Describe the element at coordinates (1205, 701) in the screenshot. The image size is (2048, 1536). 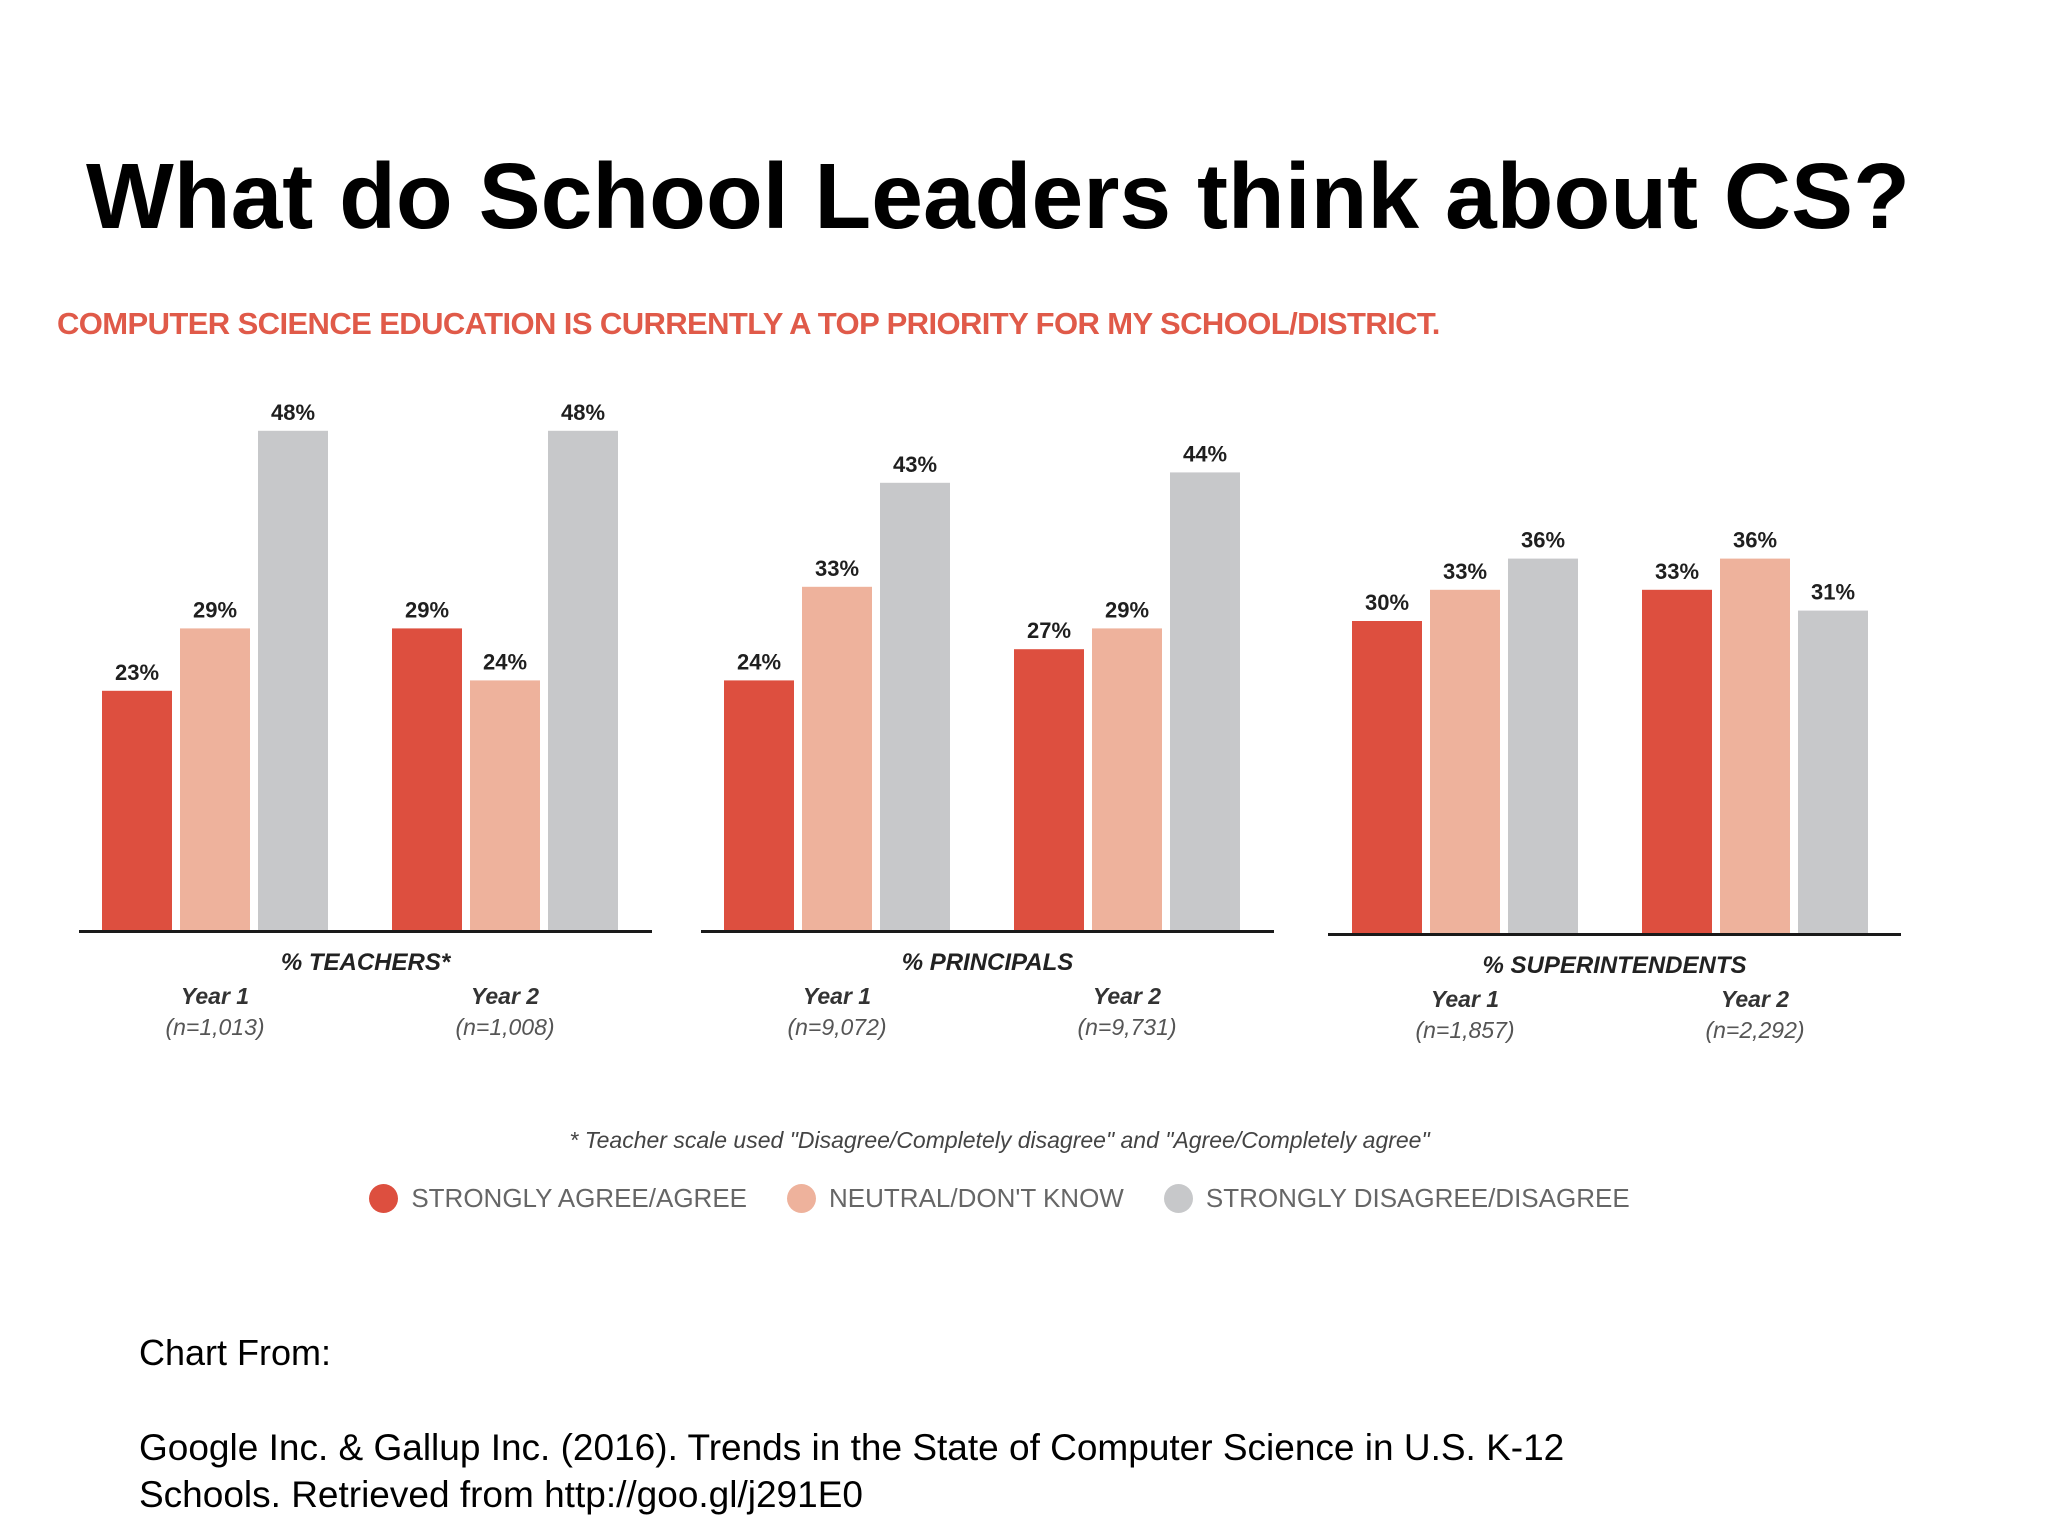
I see `bar-principals-year2-series3` at that location.